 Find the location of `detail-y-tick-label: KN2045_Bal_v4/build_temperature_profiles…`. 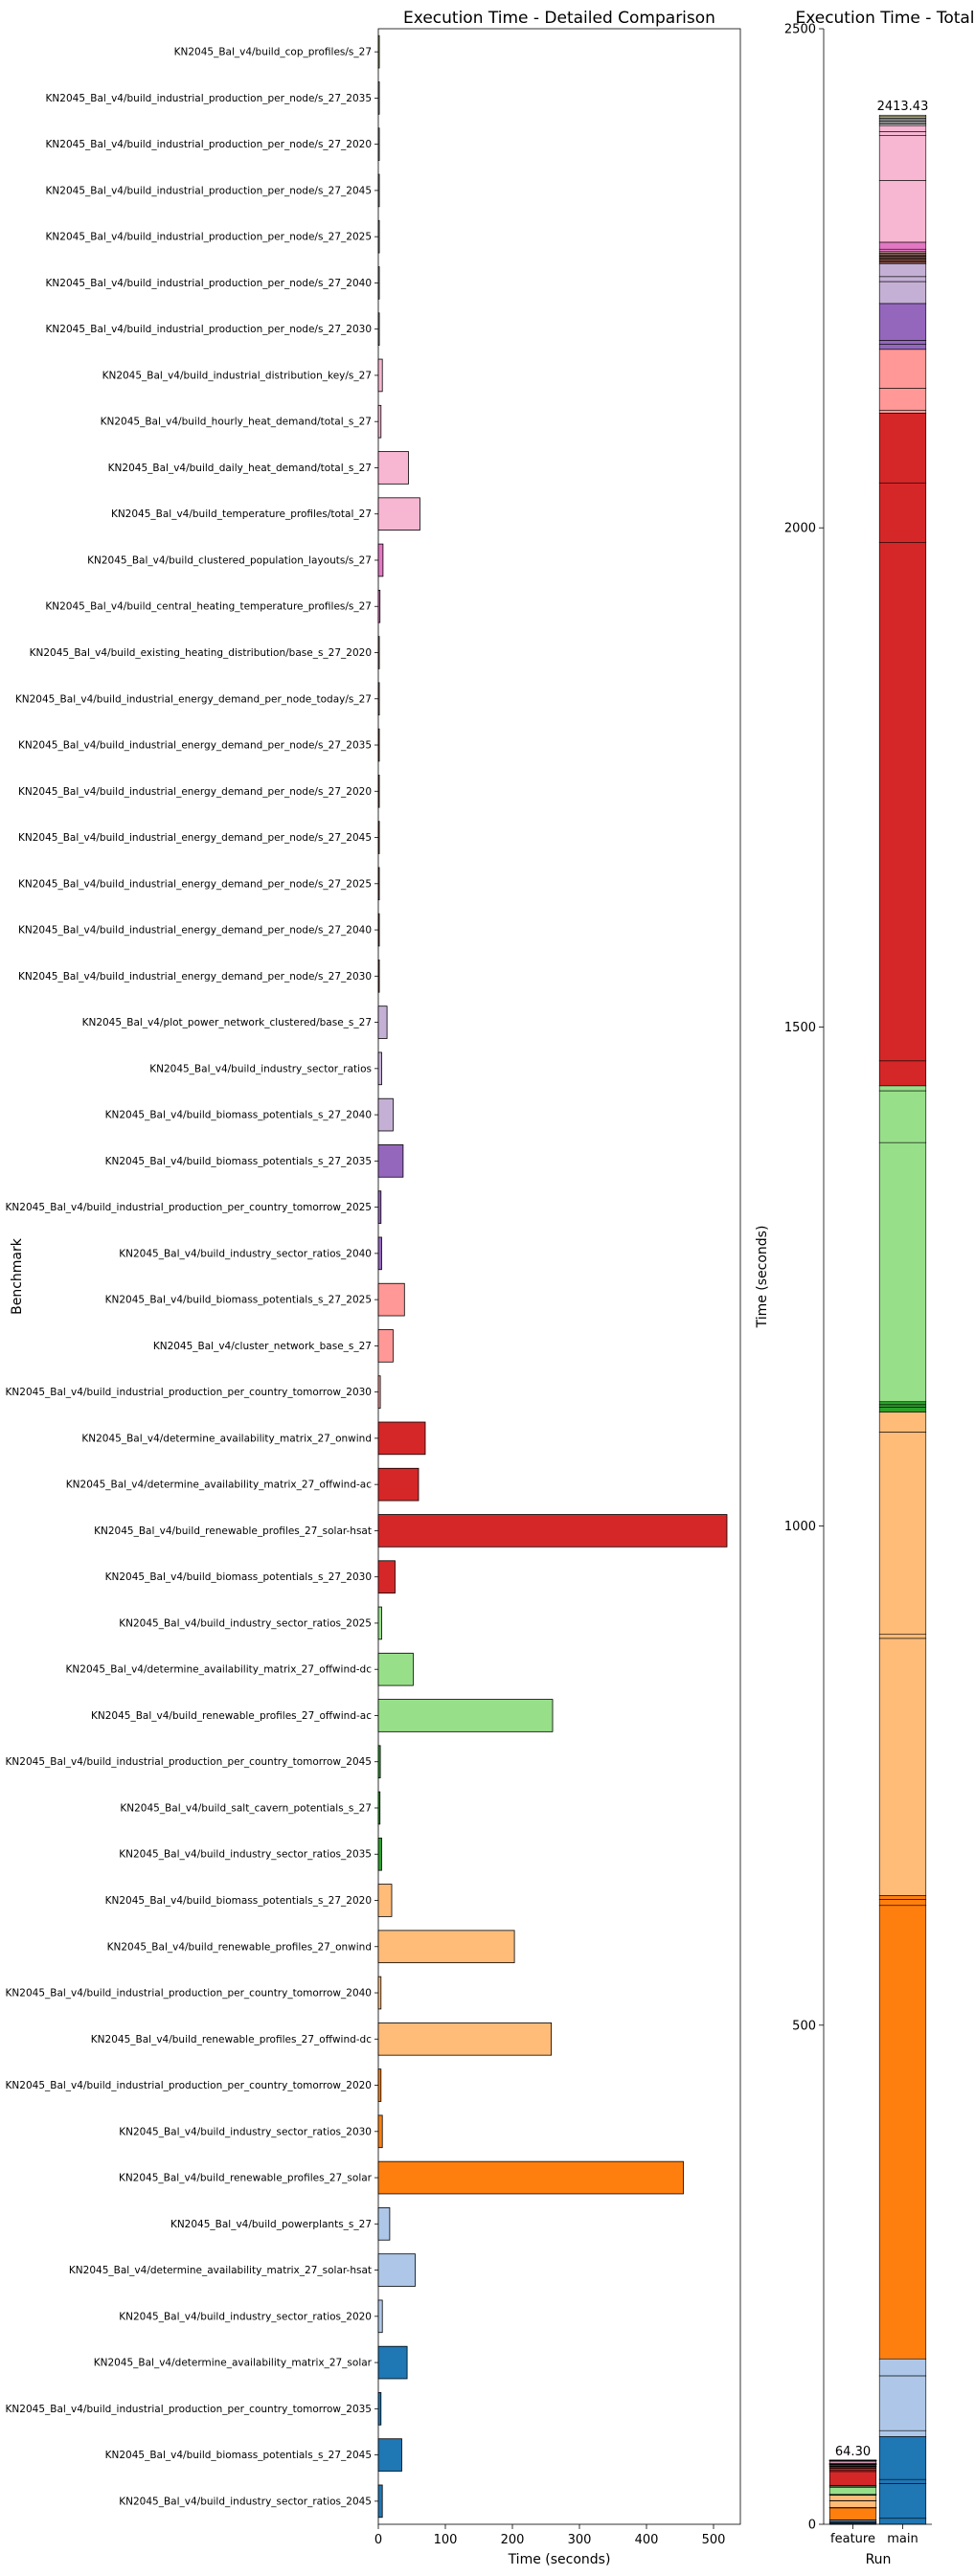

detail-y-tick-label: KN2045_Bal_v4/build_temperature_profiles… is located at coordinates (241, 514).